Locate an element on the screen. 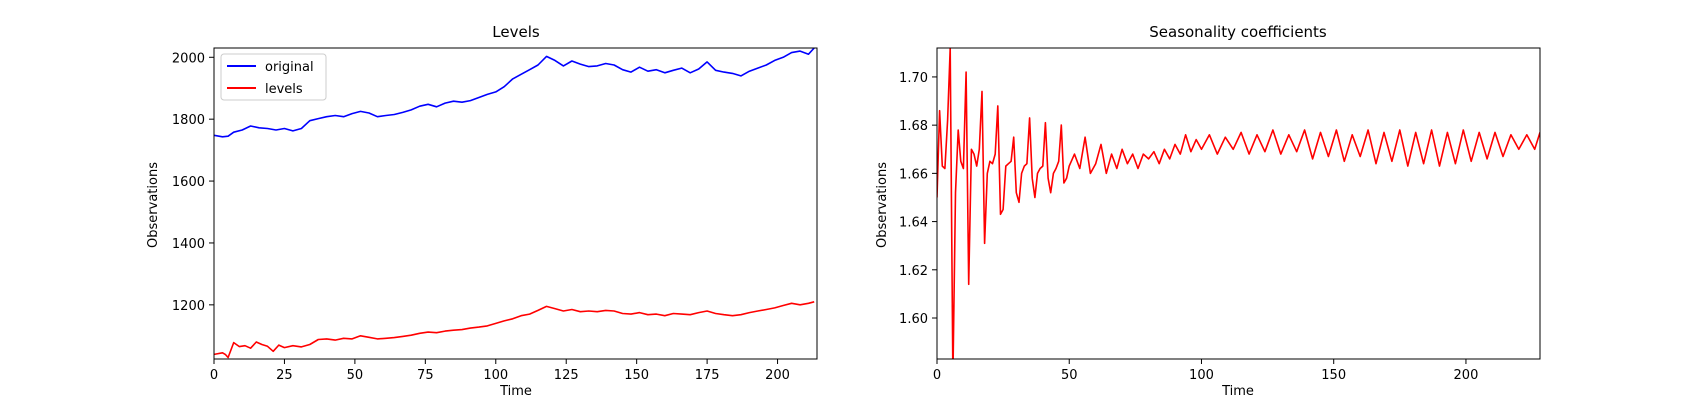 Image resolution: width=1700 pixels, height=400 pixels. series-line-levels is located at coordinates (514, 330).